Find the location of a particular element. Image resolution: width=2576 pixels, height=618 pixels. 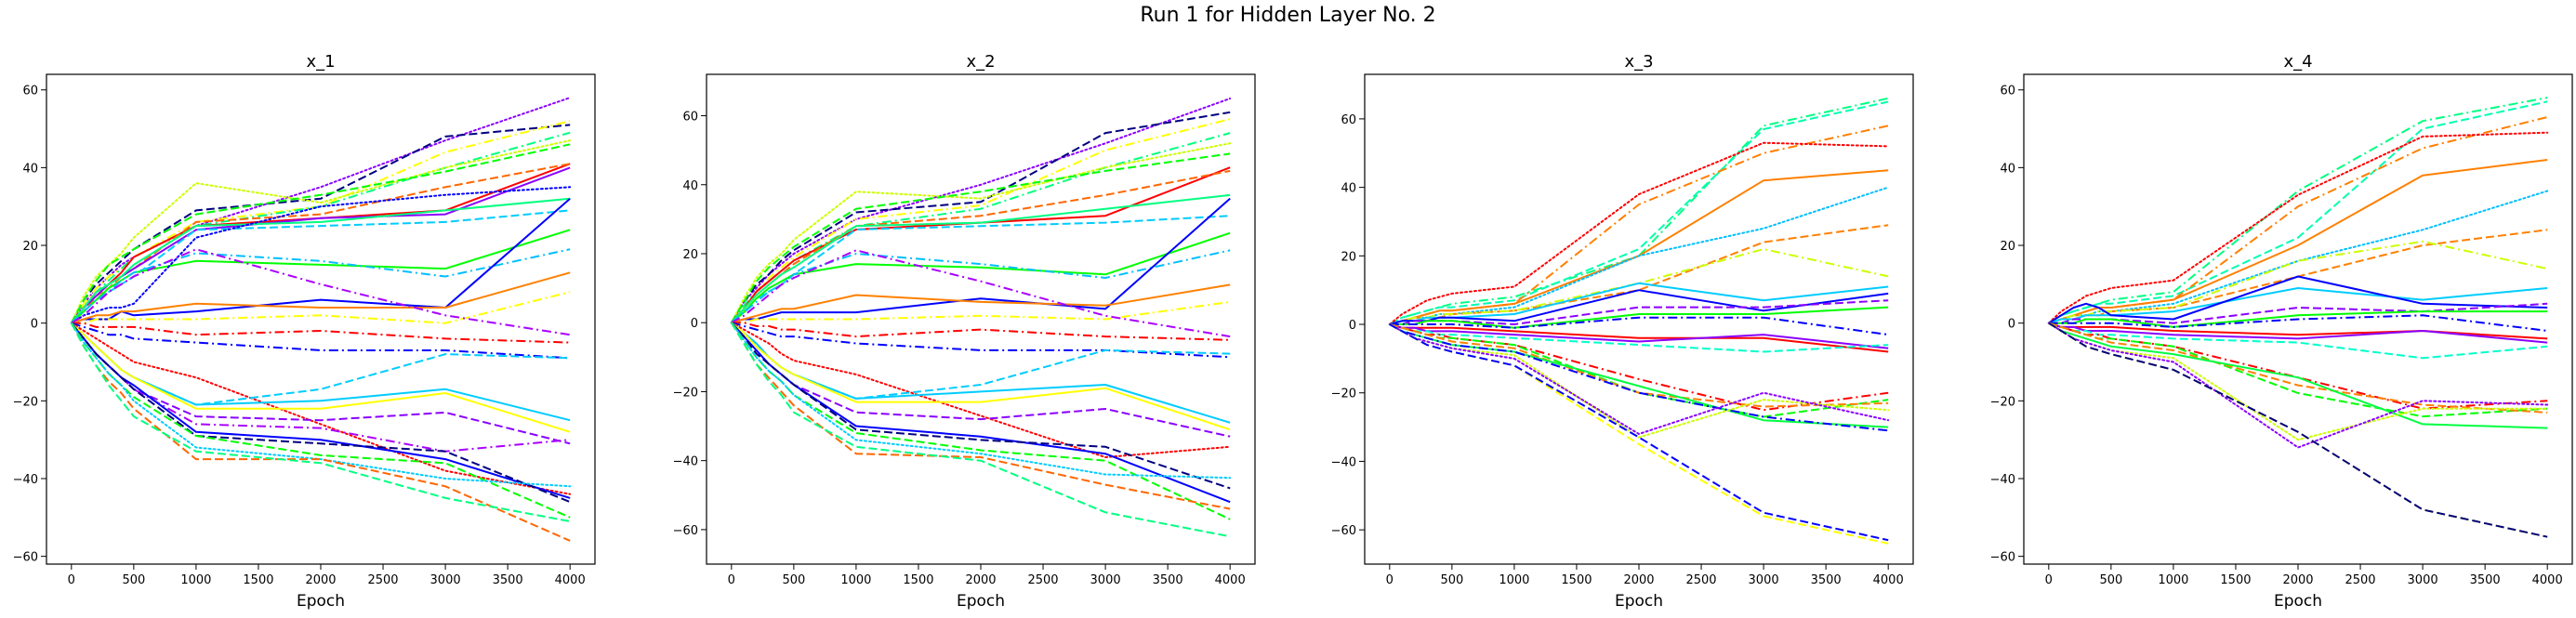

y-tick-label: 20 is located at coordinates (2007, 247).